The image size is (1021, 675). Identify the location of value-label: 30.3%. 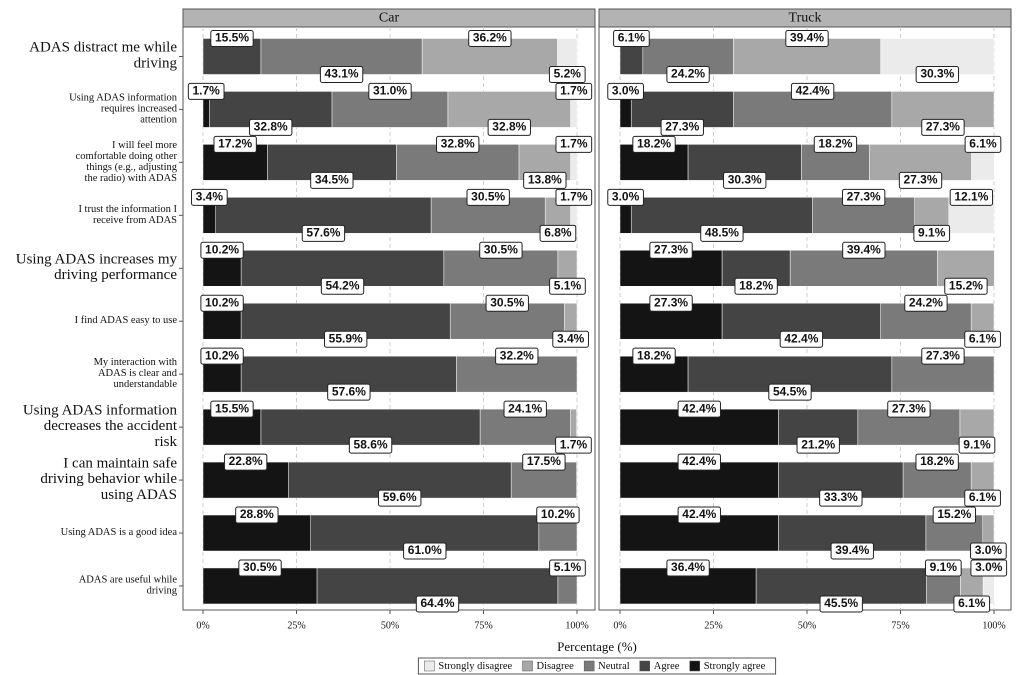
(937, 74).